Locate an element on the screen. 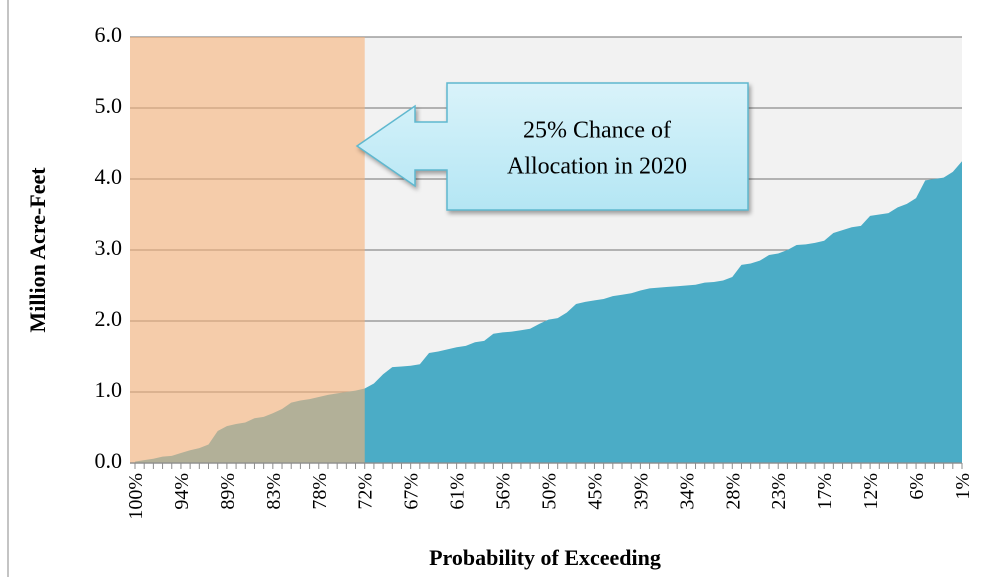  x-tick-label: 45% is located at coordinates (595, 491).